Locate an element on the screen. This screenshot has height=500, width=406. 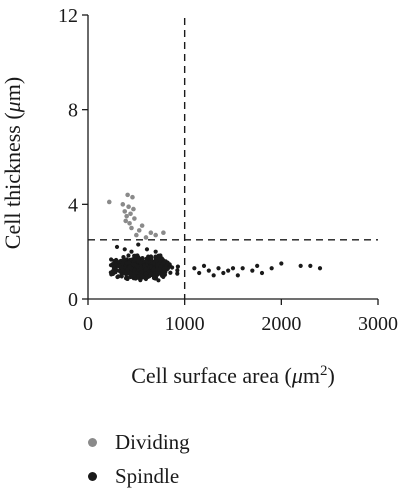
x-axis-title: Cell surface area (μm2) is located at coordinates (233, 375).